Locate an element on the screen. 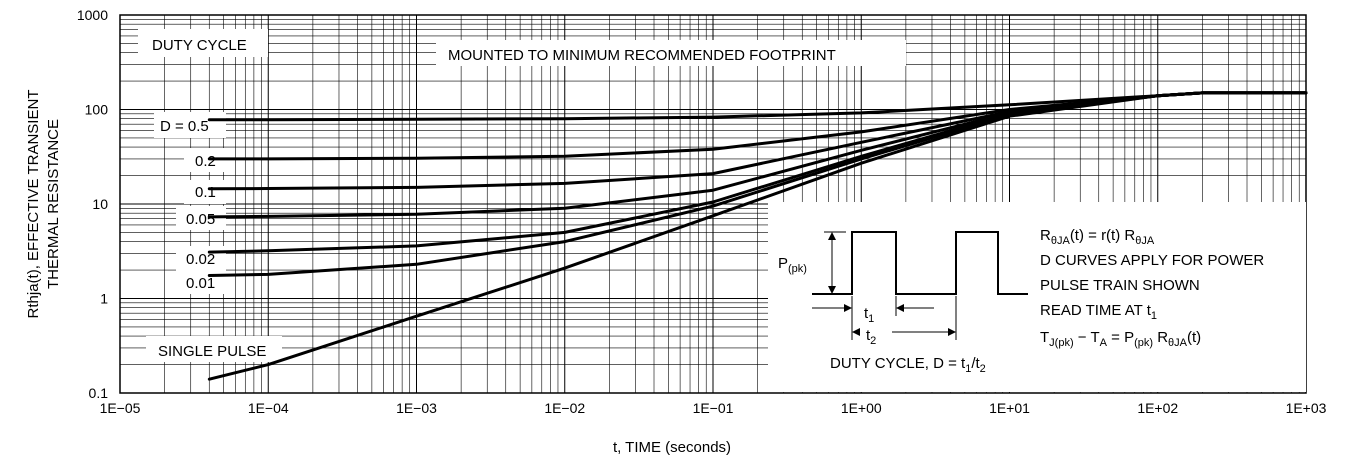  t2-label: t2 is located at coordinates (871, 337).